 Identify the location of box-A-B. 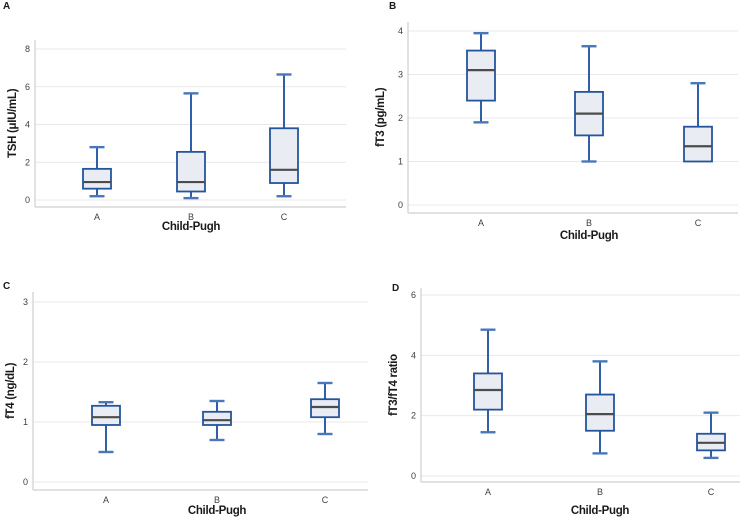
(191, 171).